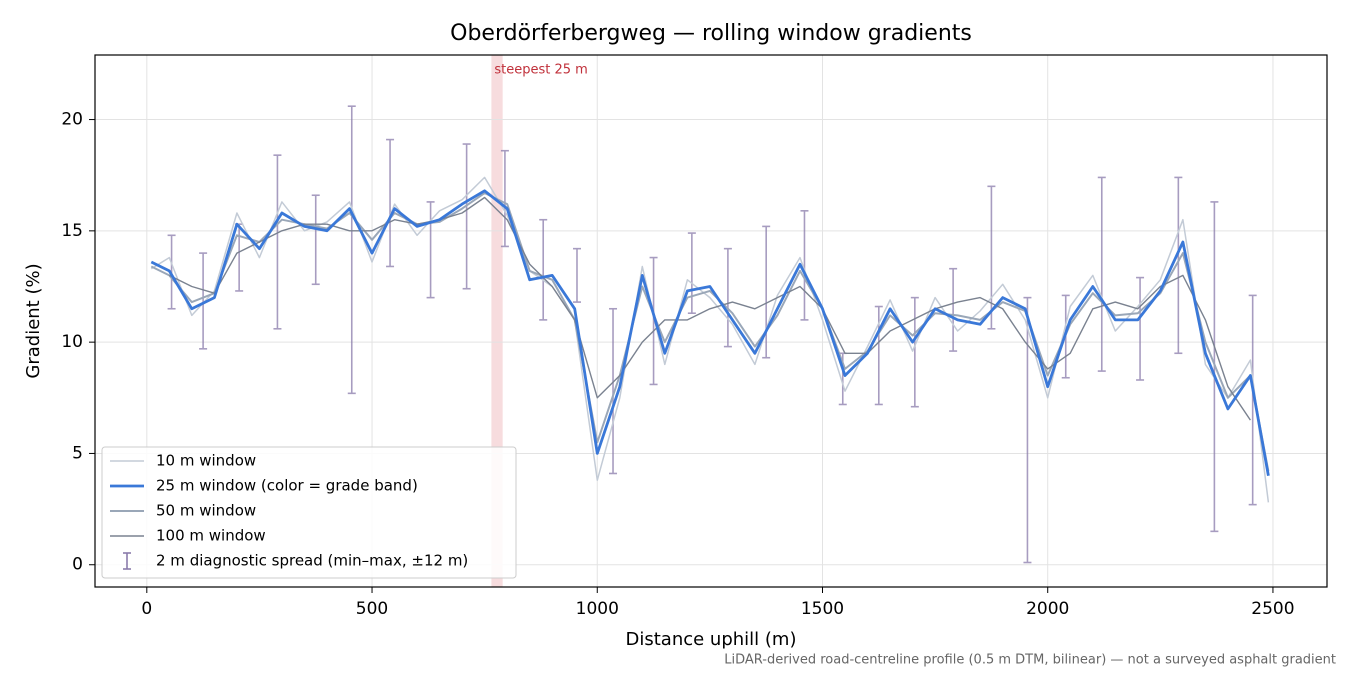  What do you see at coordinates (372, 609) in the screenshot?
I see `x-tick-label: 500` at bounding box center [372, 609].